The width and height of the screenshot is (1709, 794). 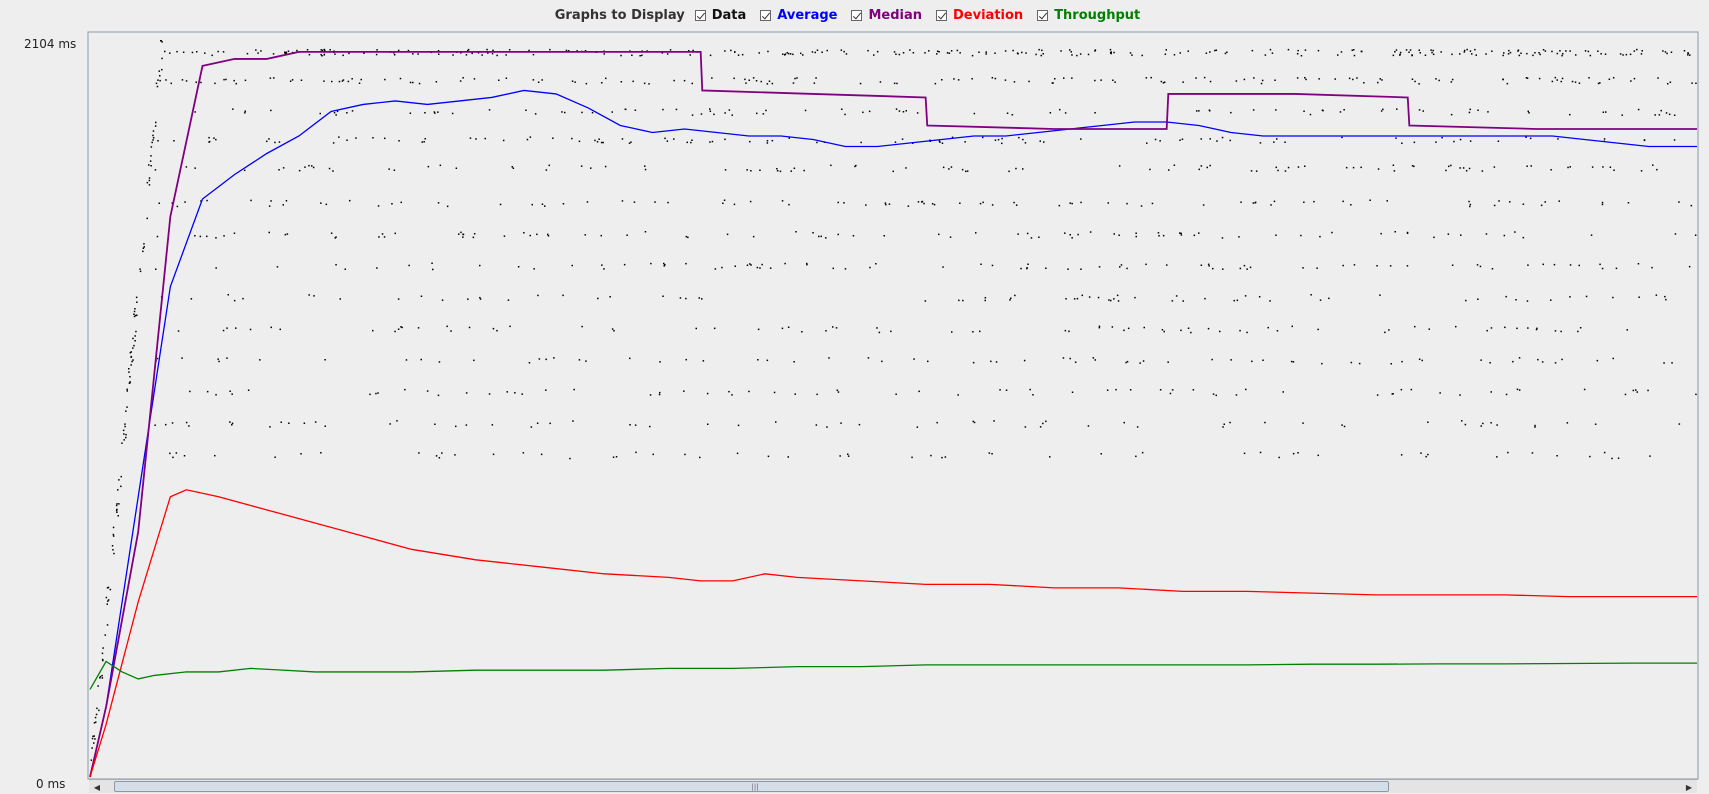 I want to click on checkbox-data, so click(x=700, y=15).